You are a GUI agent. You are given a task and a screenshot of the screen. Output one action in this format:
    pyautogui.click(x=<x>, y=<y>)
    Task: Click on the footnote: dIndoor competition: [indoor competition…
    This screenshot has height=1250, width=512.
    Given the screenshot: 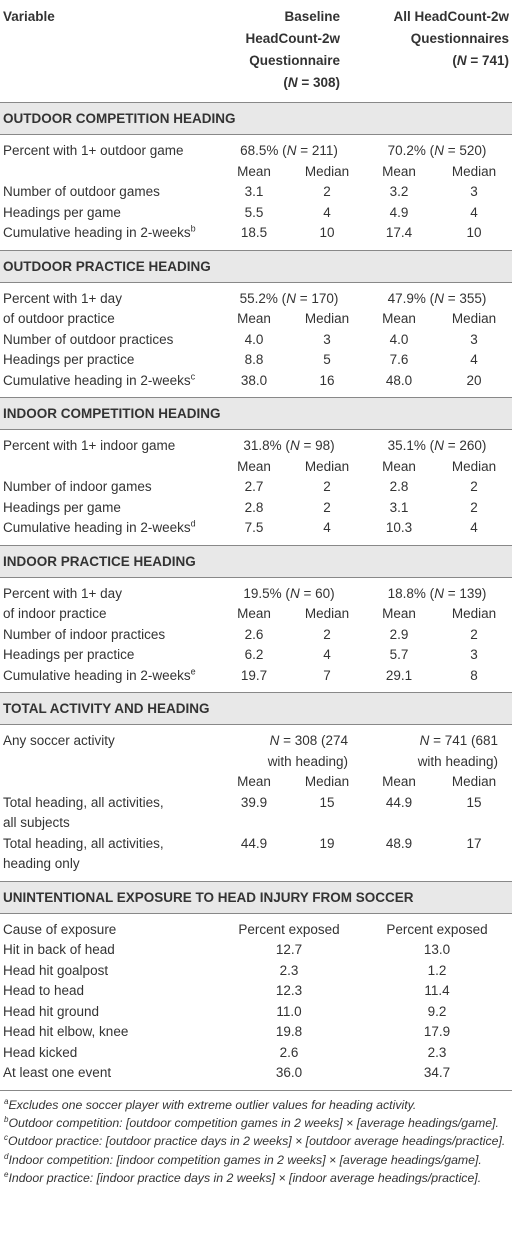 What is the action you would take?
    pyautogui.click(x=256, y=1160)
    